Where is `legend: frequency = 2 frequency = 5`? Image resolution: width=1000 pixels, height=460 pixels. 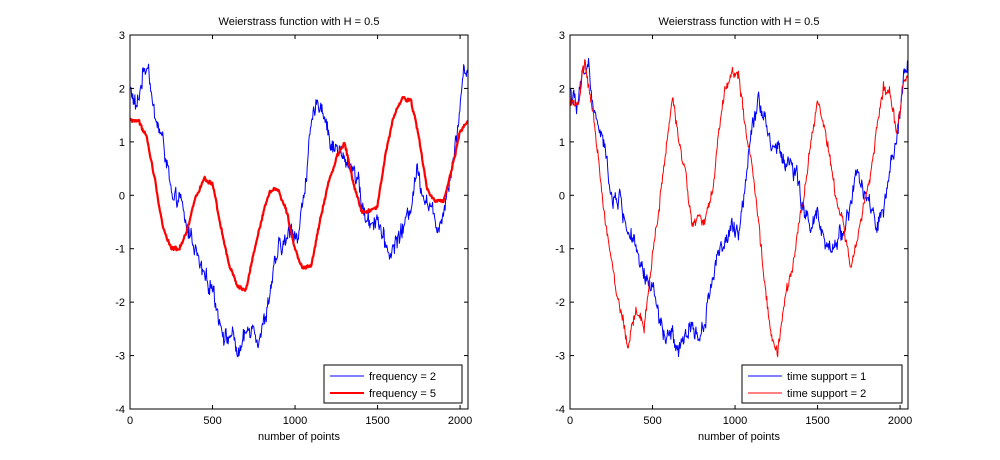
legend: frequency = 2 frequency = 5 is located at coordinates (393, 384).